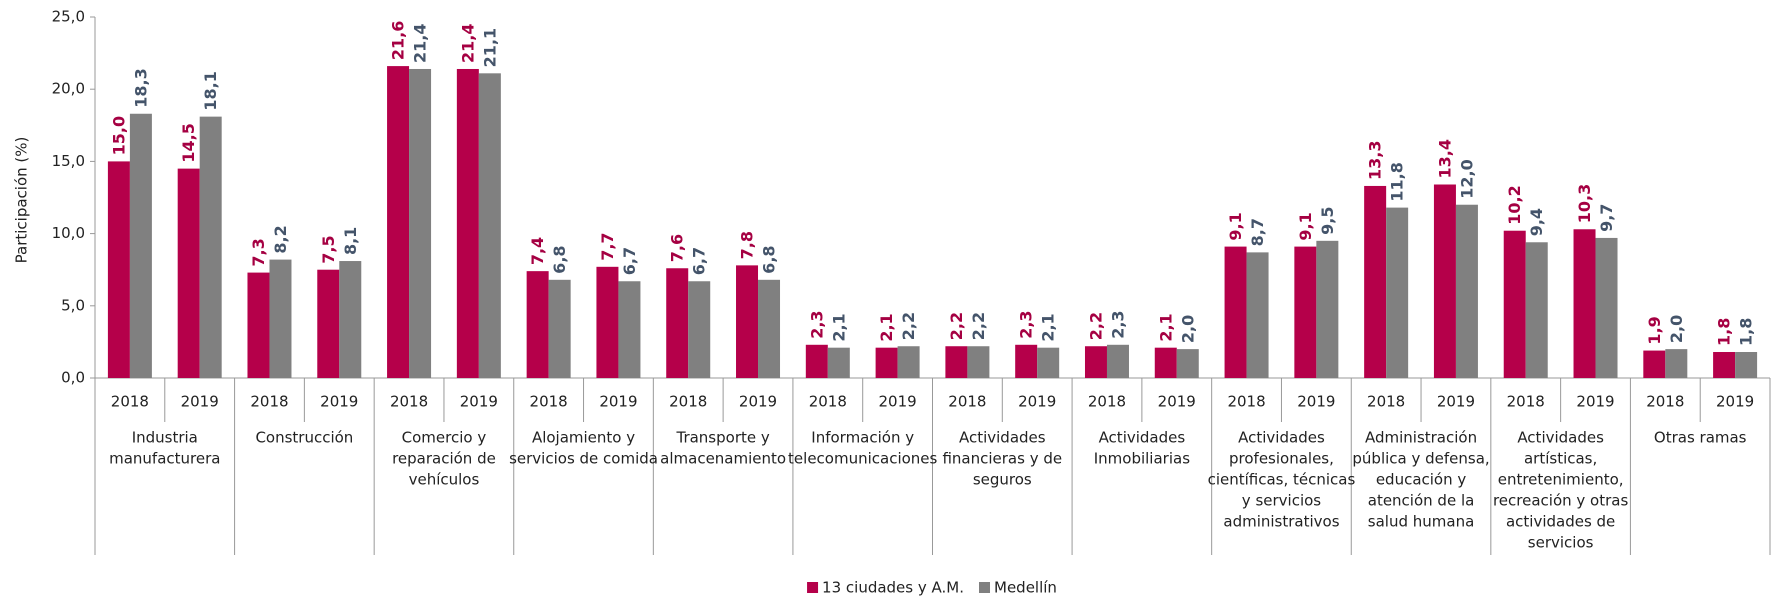 This screenshot has height=603, width=1774. Describe the element at coordinates (1654, 330) in the screenshot. I see `value-label: 1,9` at that location.